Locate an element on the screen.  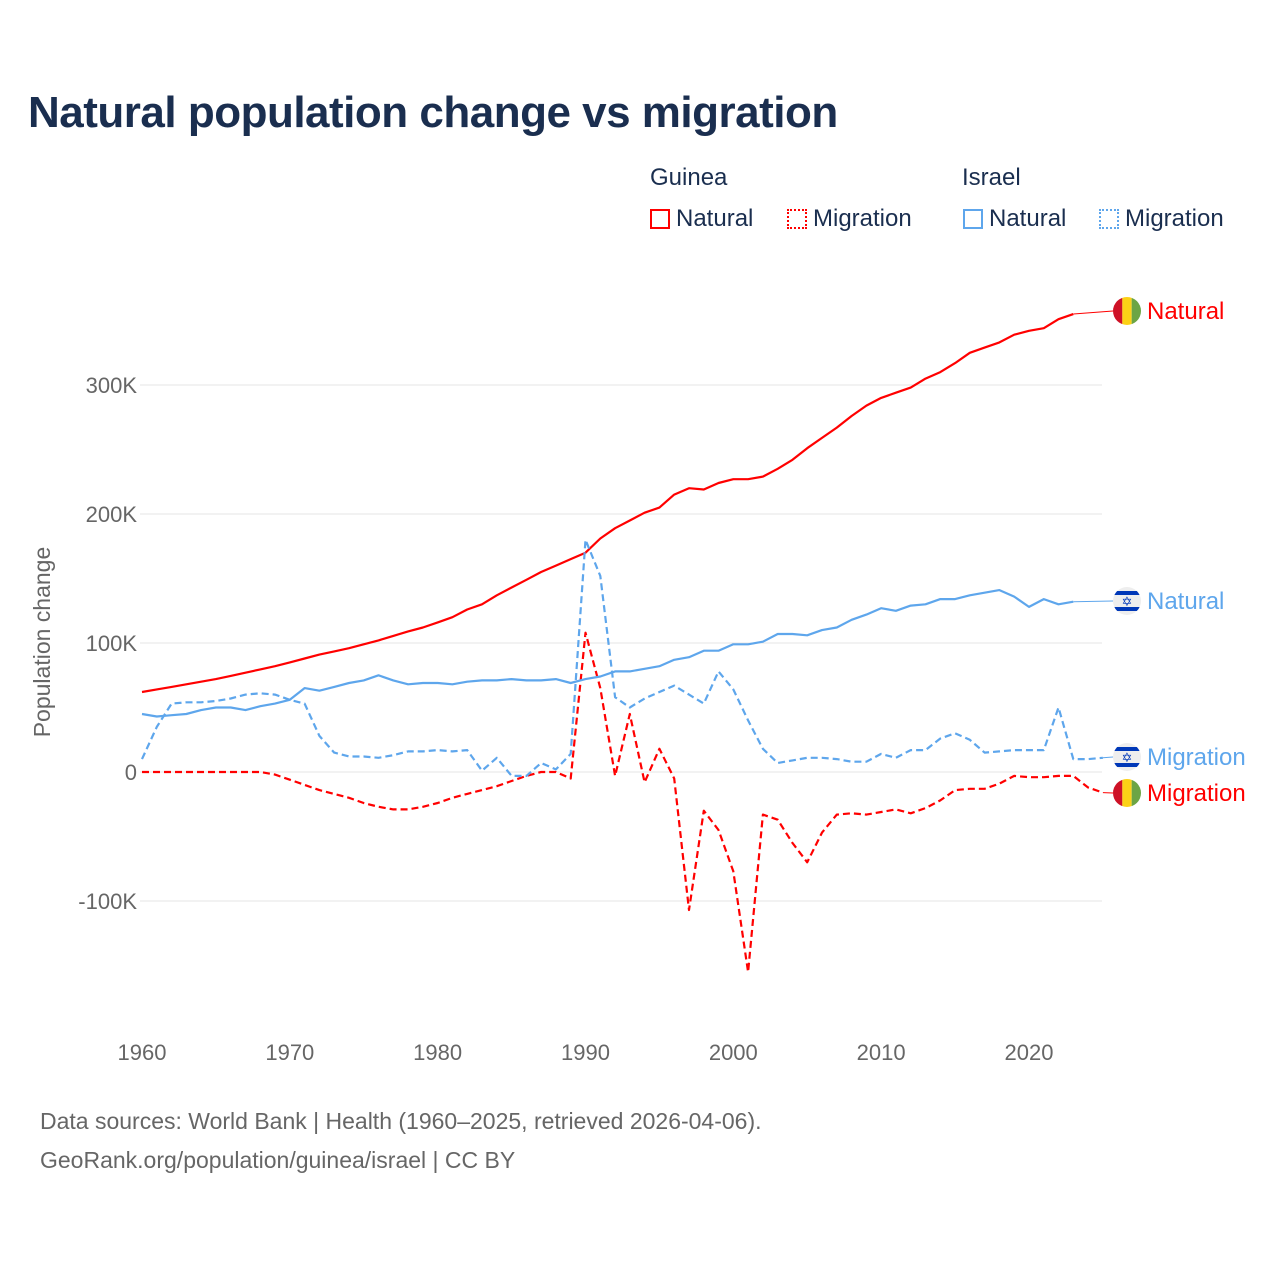
x-tick-label: 1960 is located at coordinates (142, 1052).